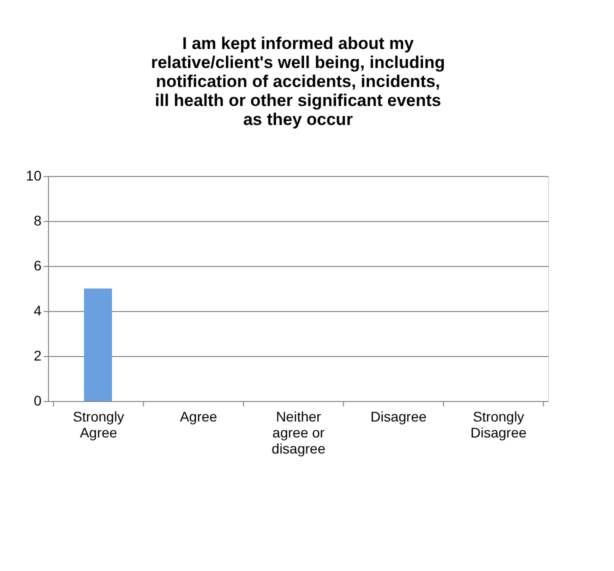 This screenshot has width=614, height=571. I want to click on y-tick-label: 0, so click(38, 400).